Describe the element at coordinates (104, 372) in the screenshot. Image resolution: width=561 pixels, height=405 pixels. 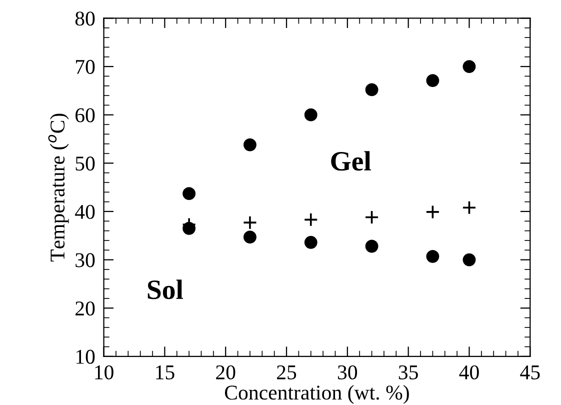
I see `x-tick-label: 10` at that location.